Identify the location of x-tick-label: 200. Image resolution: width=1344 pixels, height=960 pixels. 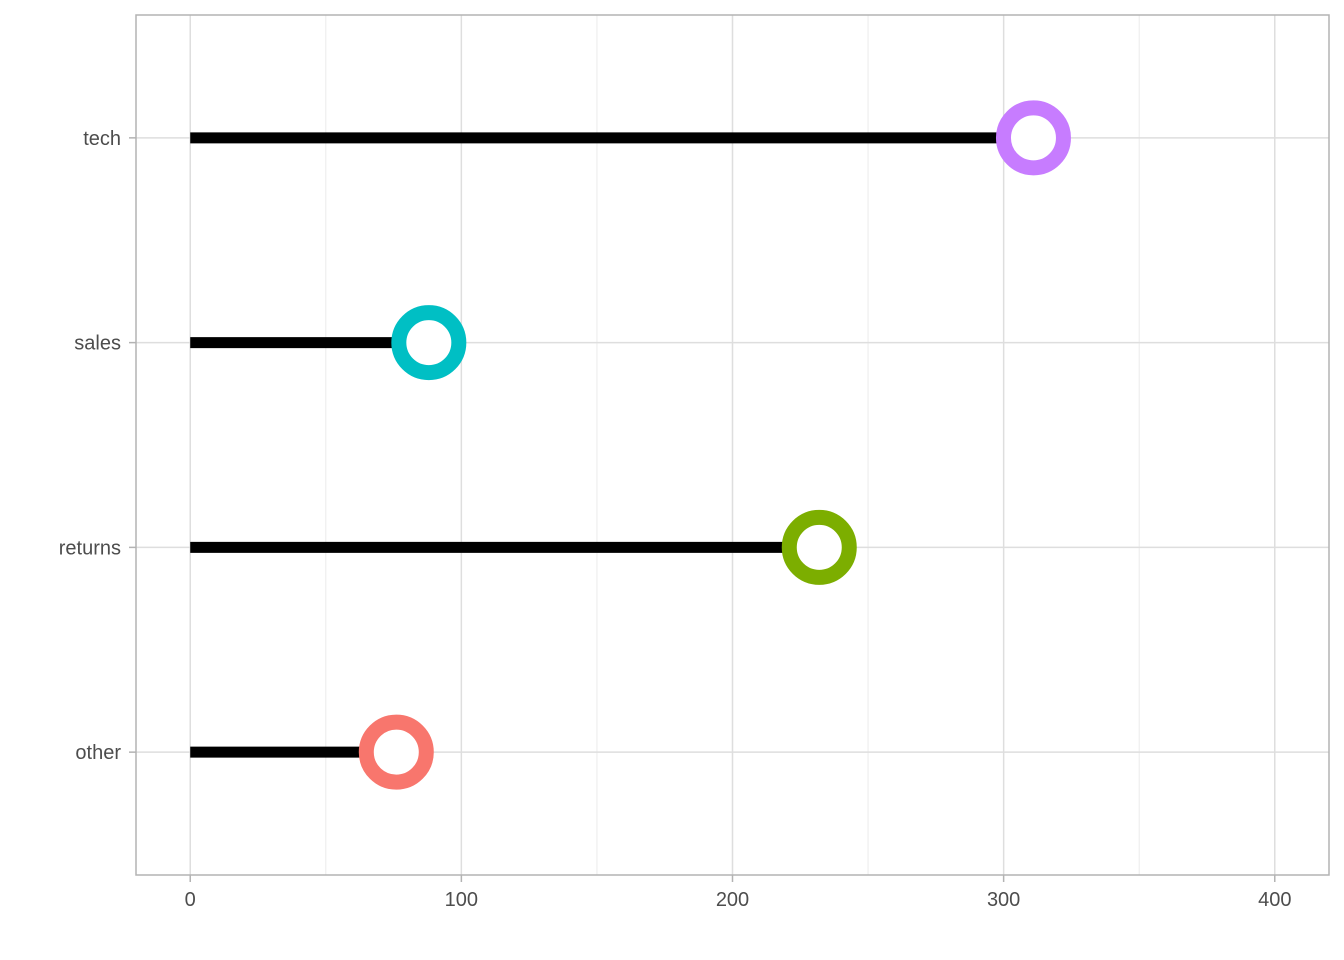
(732, 900).